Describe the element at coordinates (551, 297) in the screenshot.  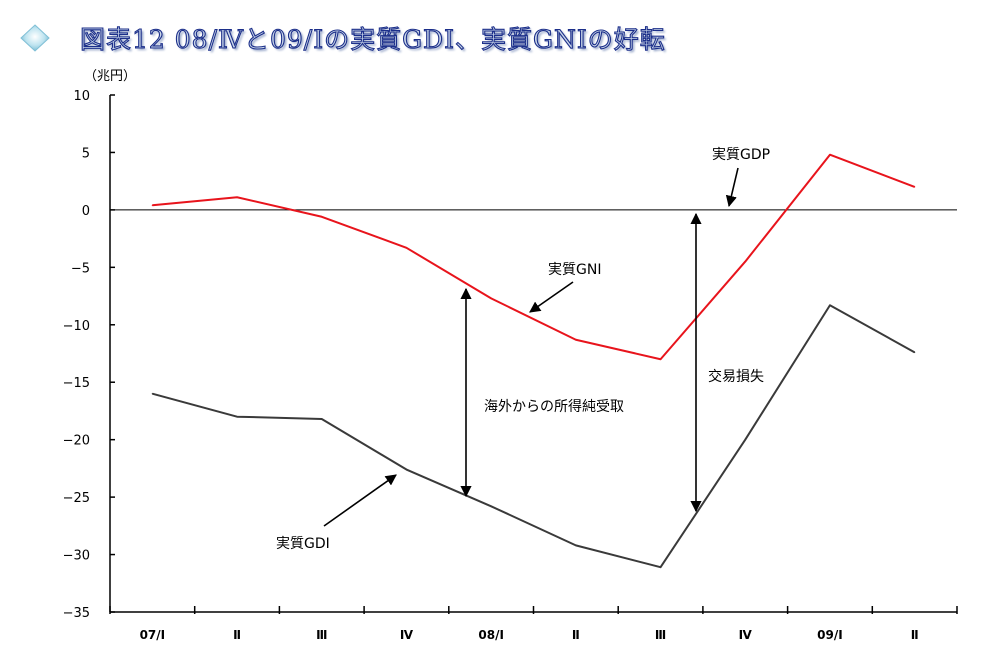
I see `arrow-real-gni` at that location.